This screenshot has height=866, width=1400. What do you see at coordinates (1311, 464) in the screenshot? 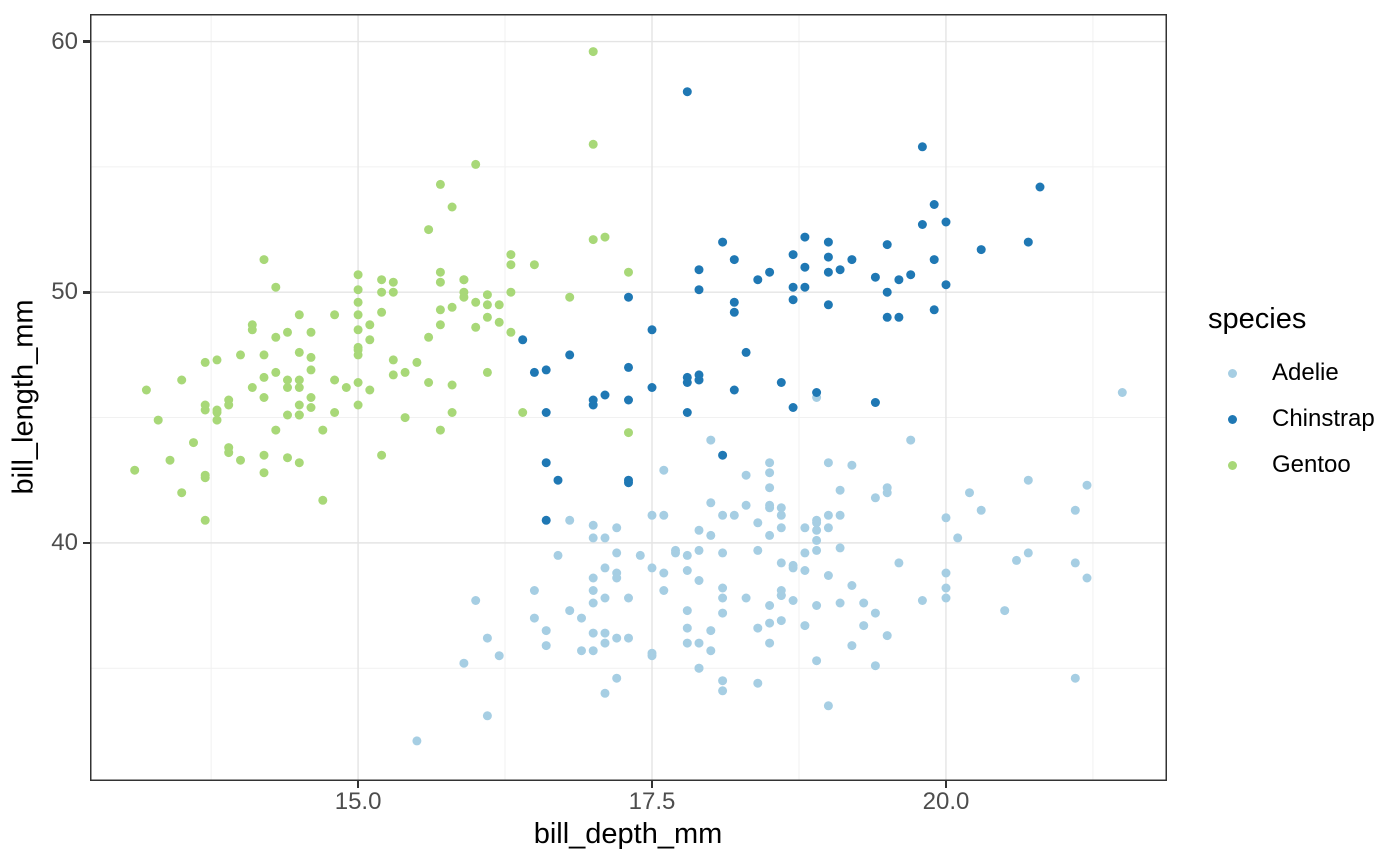
I see `legend-item-label: Gentoo` at bounding box center [1311, 464].